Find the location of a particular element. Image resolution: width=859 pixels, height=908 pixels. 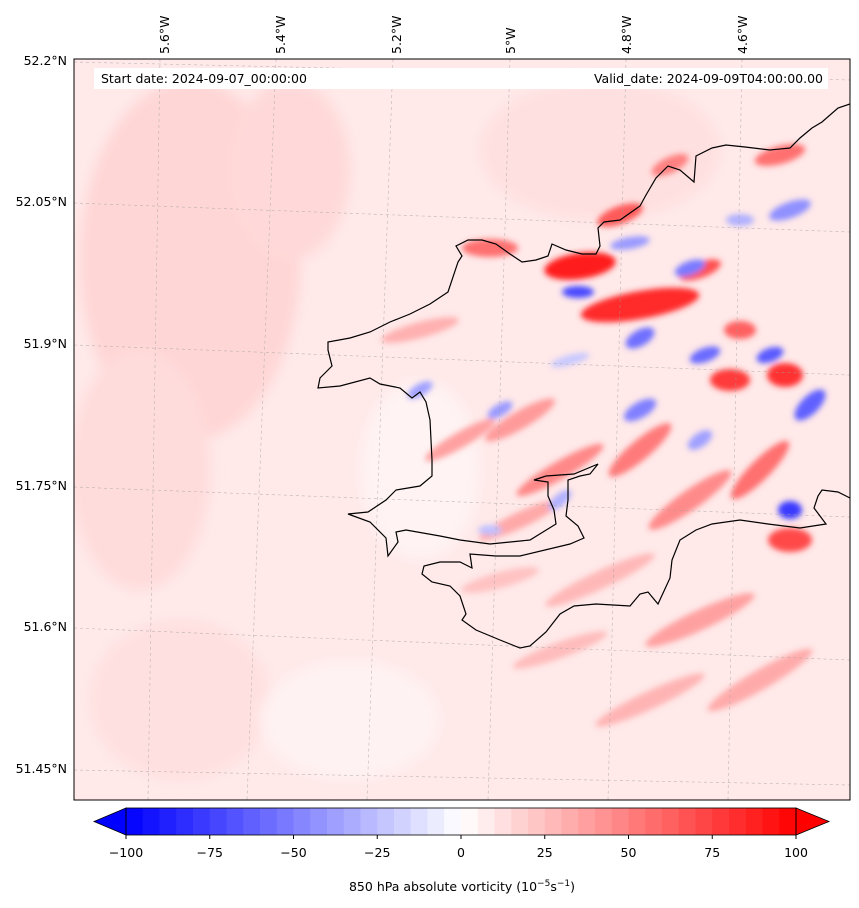

lon-label: 5.2°W is located at coordinates (396, 35).